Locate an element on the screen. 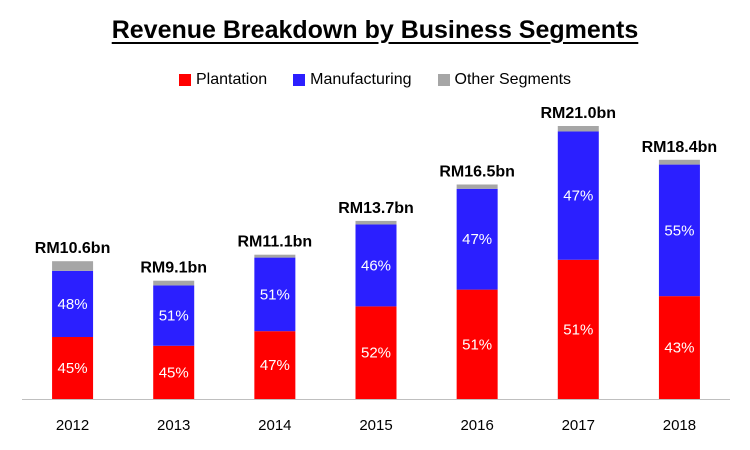 The image size is (750, 450). bar-segment-plantation-2015 is located at coordinates (376, 352).